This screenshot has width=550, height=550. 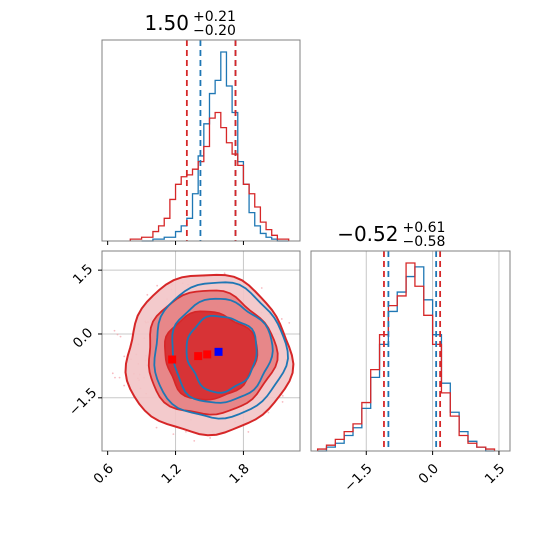 What do you see at coordinates (83, 402) in the screenshot?
I see `contour-ytick-label-2: −1.5` at bounding box center [83, 402].